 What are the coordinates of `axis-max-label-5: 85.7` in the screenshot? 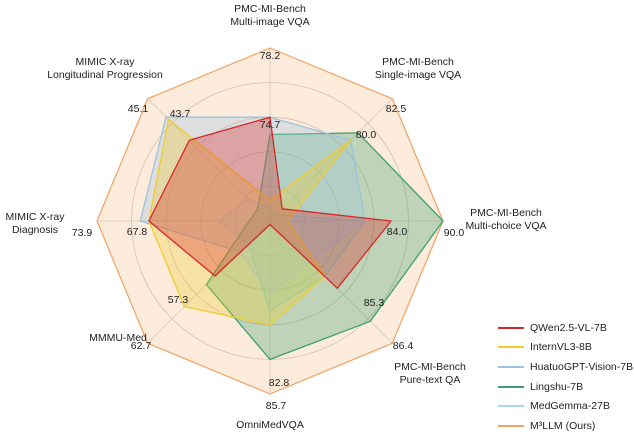 It's located at (276, 406).